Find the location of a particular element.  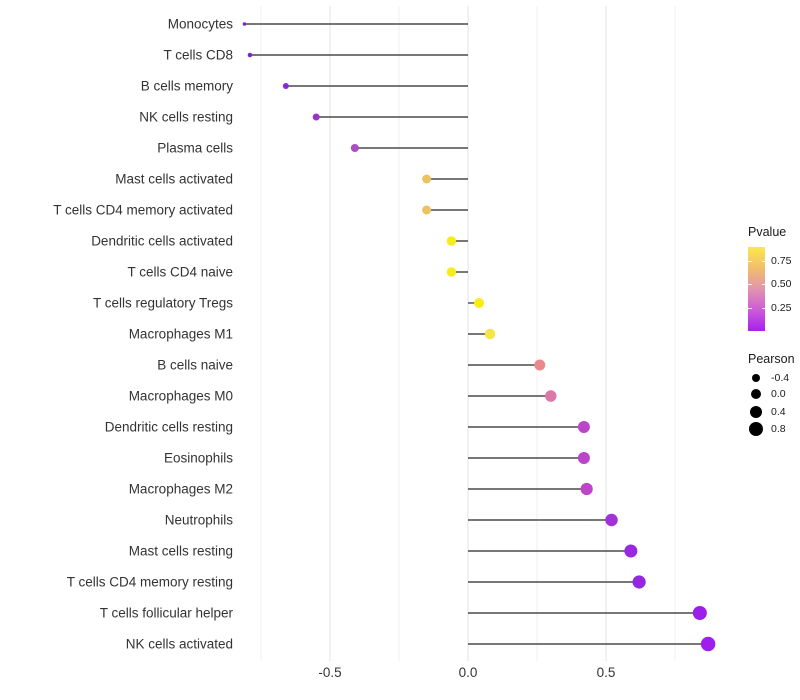

pvalue-legend-title: Pvalue is located at coordinates (767, 232).